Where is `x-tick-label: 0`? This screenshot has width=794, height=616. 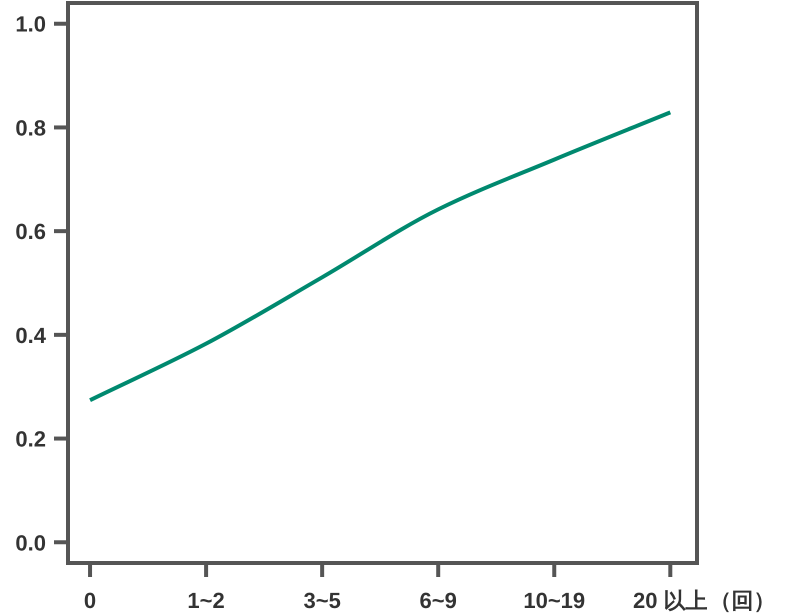 x-tick-label: 0 is located at coordinates (90, 600).